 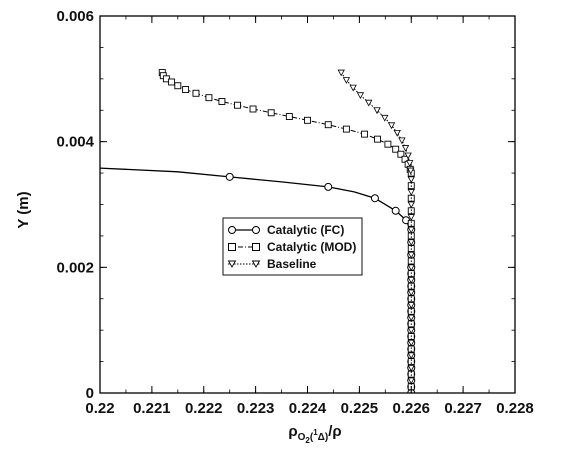 What do you see at coordinates (292, 264) in the screenshot?
I see `legend-label-baseline: Baseline` at bounding box center [292, 264].